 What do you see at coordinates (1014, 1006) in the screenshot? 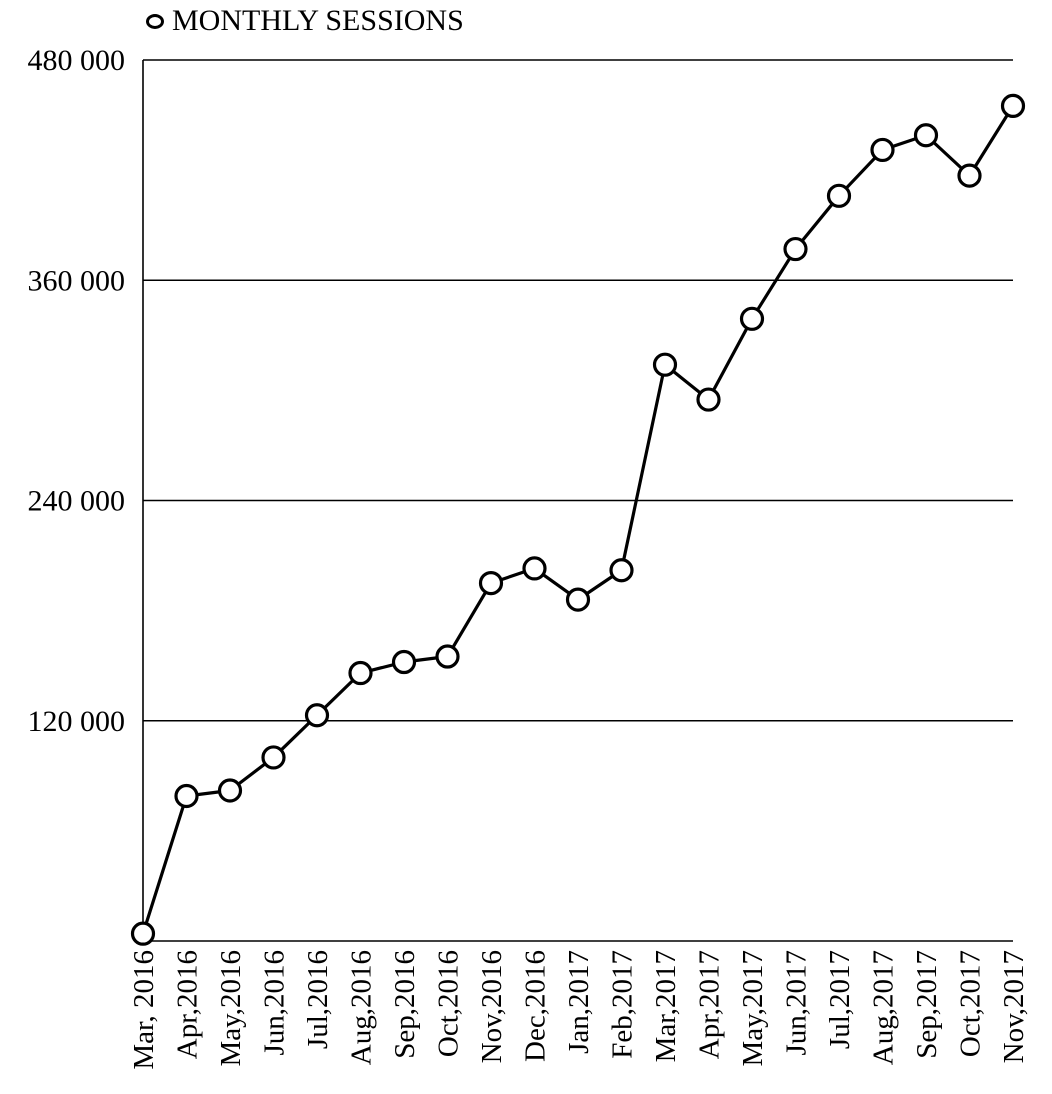
I see `x-tick-label-20: Nov,2017` at bounding box center [1014, 1006].